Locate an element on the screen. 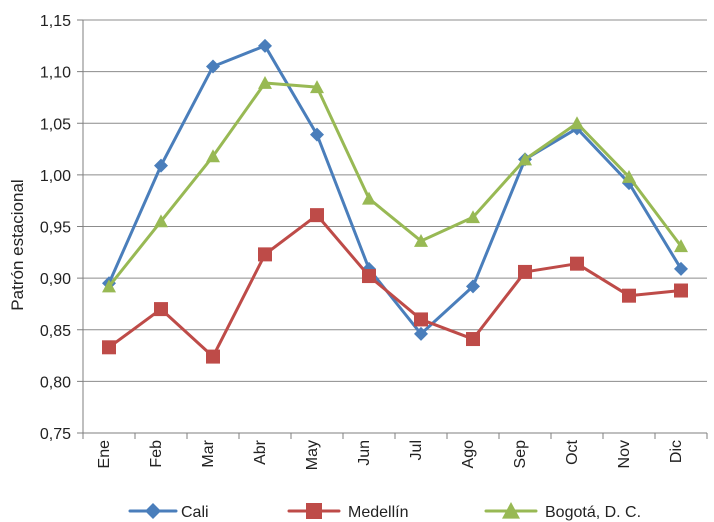  x-tick-label-feb: Feb is located at coordinates (156, 454).